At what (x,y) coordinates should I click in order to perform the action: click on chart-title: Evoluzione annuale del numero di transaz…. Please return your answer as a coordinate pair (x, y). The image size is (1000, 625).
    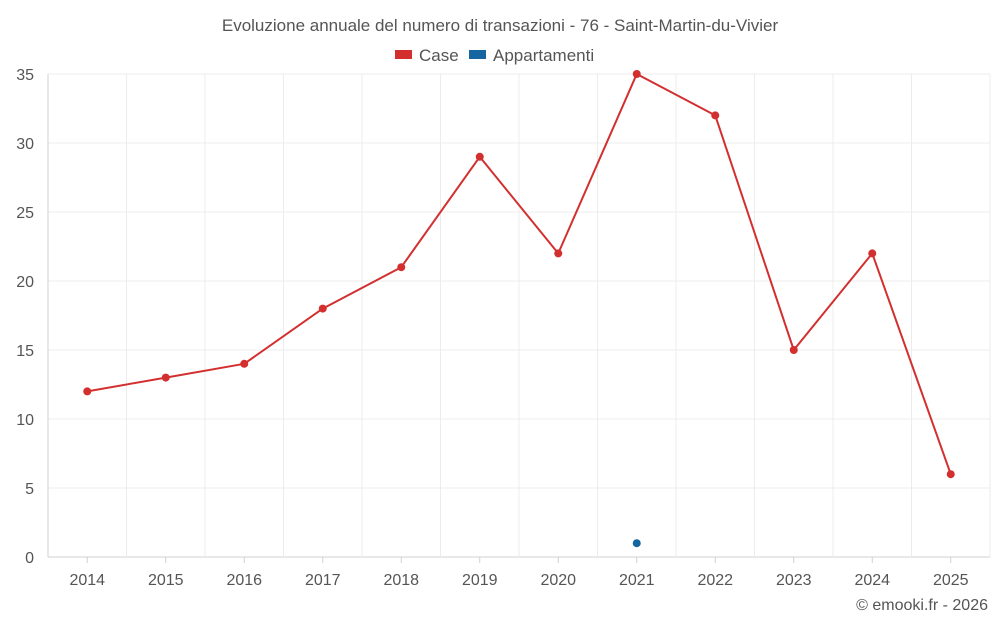
    Looking at the image, I should click on (500, 25).